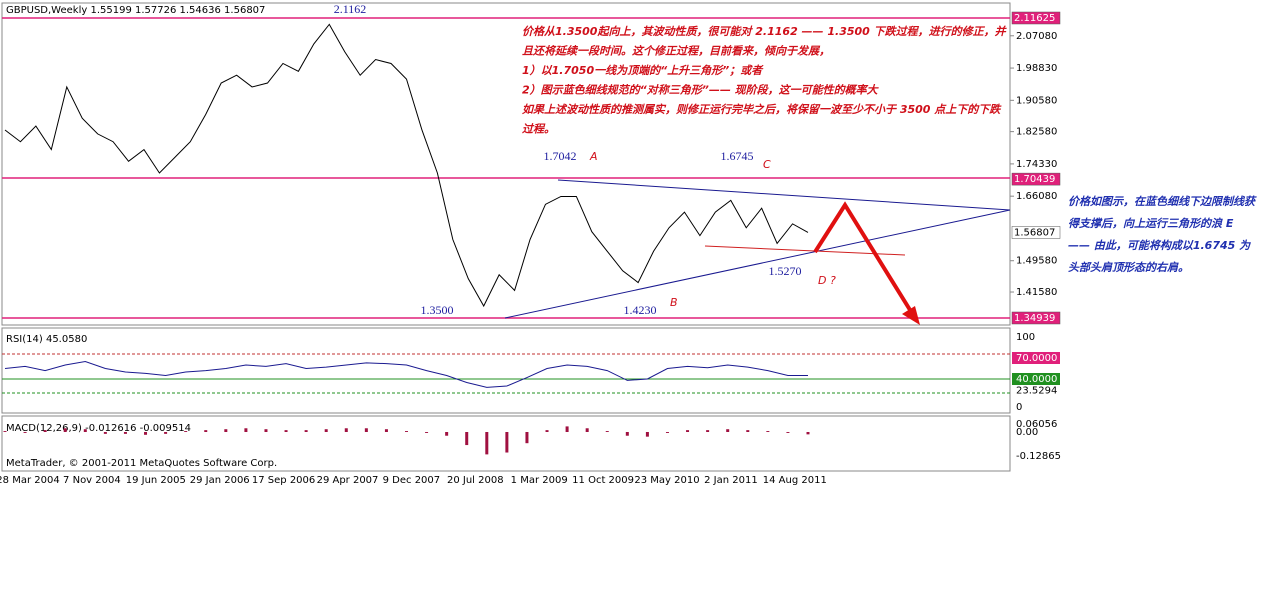  What do you see at coordinates (737, 156) in the screenshot?
I see `price-annotation: 1.6745` at bounding box center [737, 156].